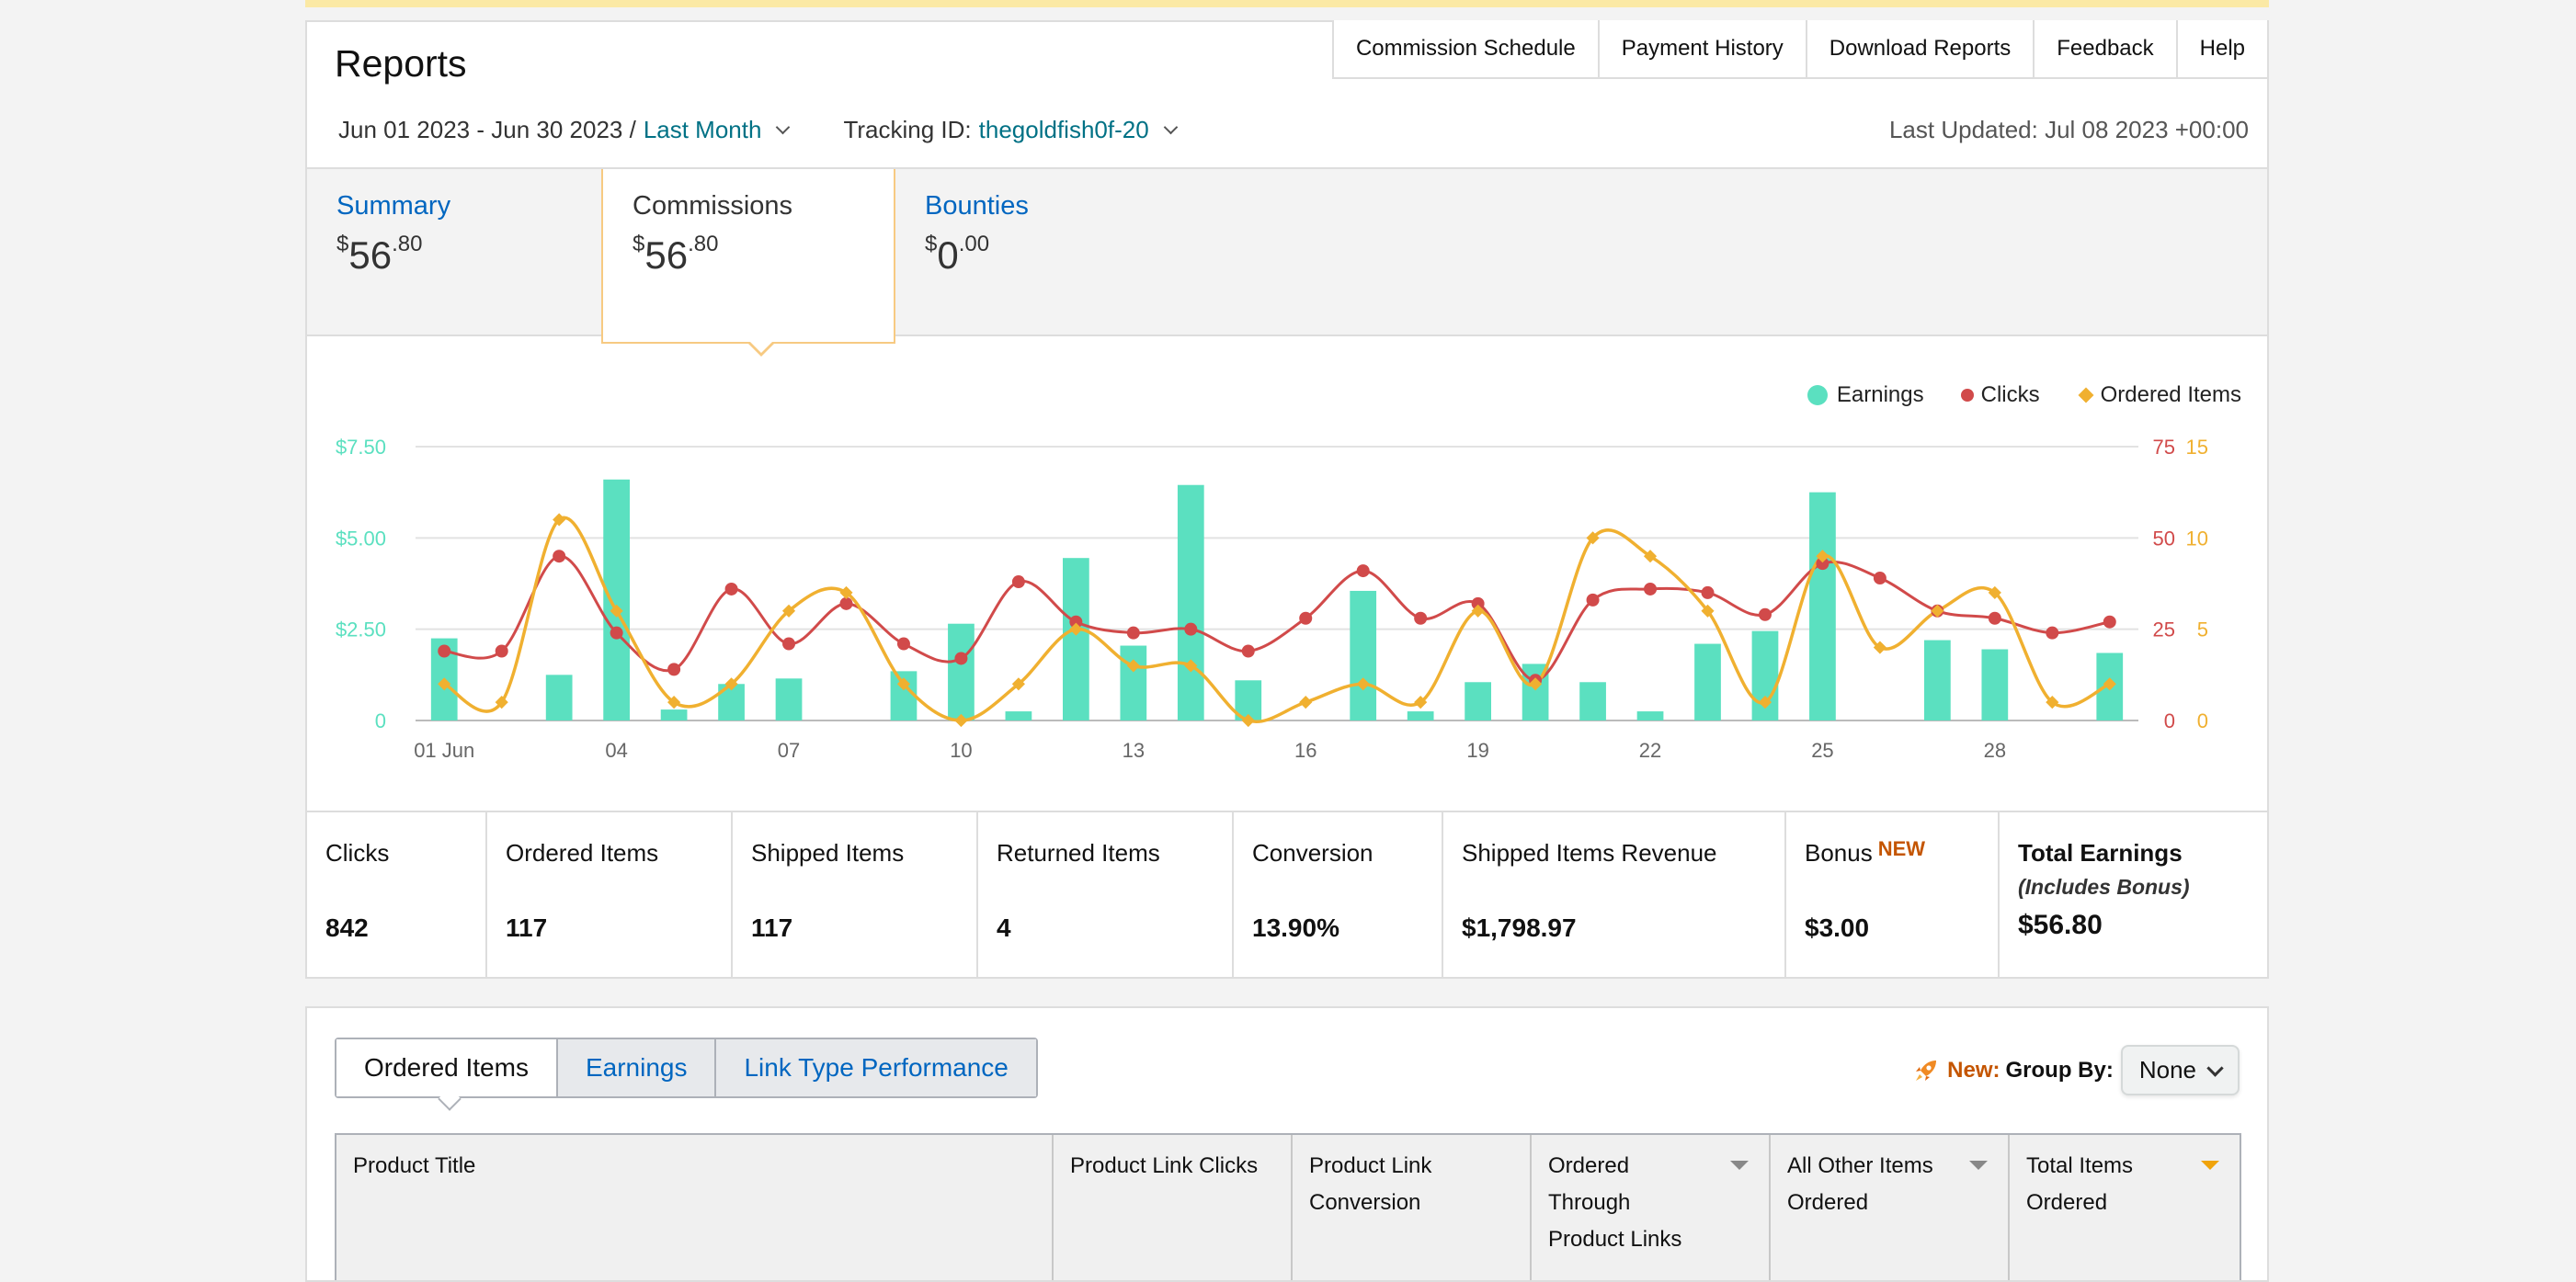 Image resolution: width=2576 pixels, height=1282 pixels. I want to click on metric-value: 4, so click(1004, 927).